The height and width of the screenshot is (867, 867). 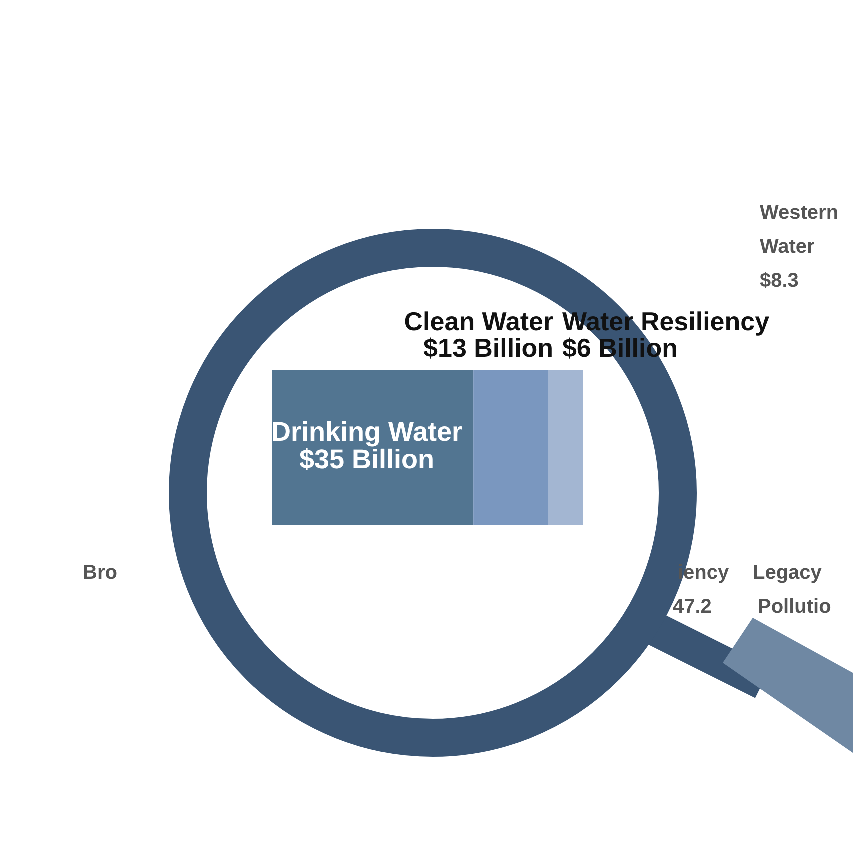 I want to click on text: Bro, so click(x=100, y=573).